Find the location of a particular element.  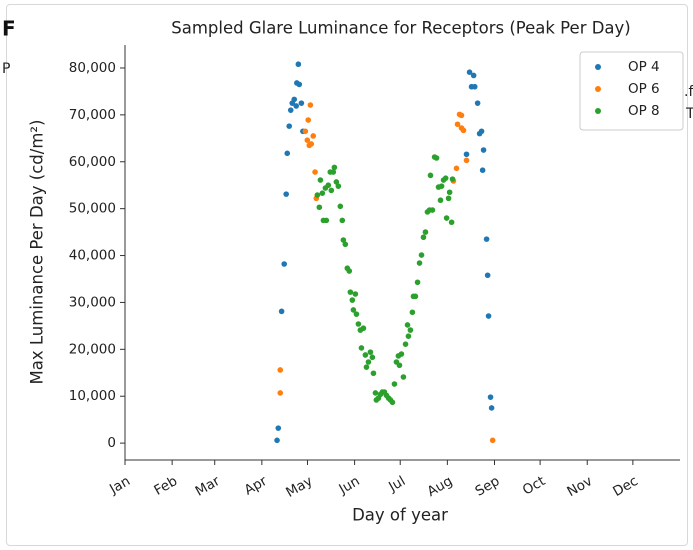

legend-label: OP 4 is located at coordinates (644, 67).